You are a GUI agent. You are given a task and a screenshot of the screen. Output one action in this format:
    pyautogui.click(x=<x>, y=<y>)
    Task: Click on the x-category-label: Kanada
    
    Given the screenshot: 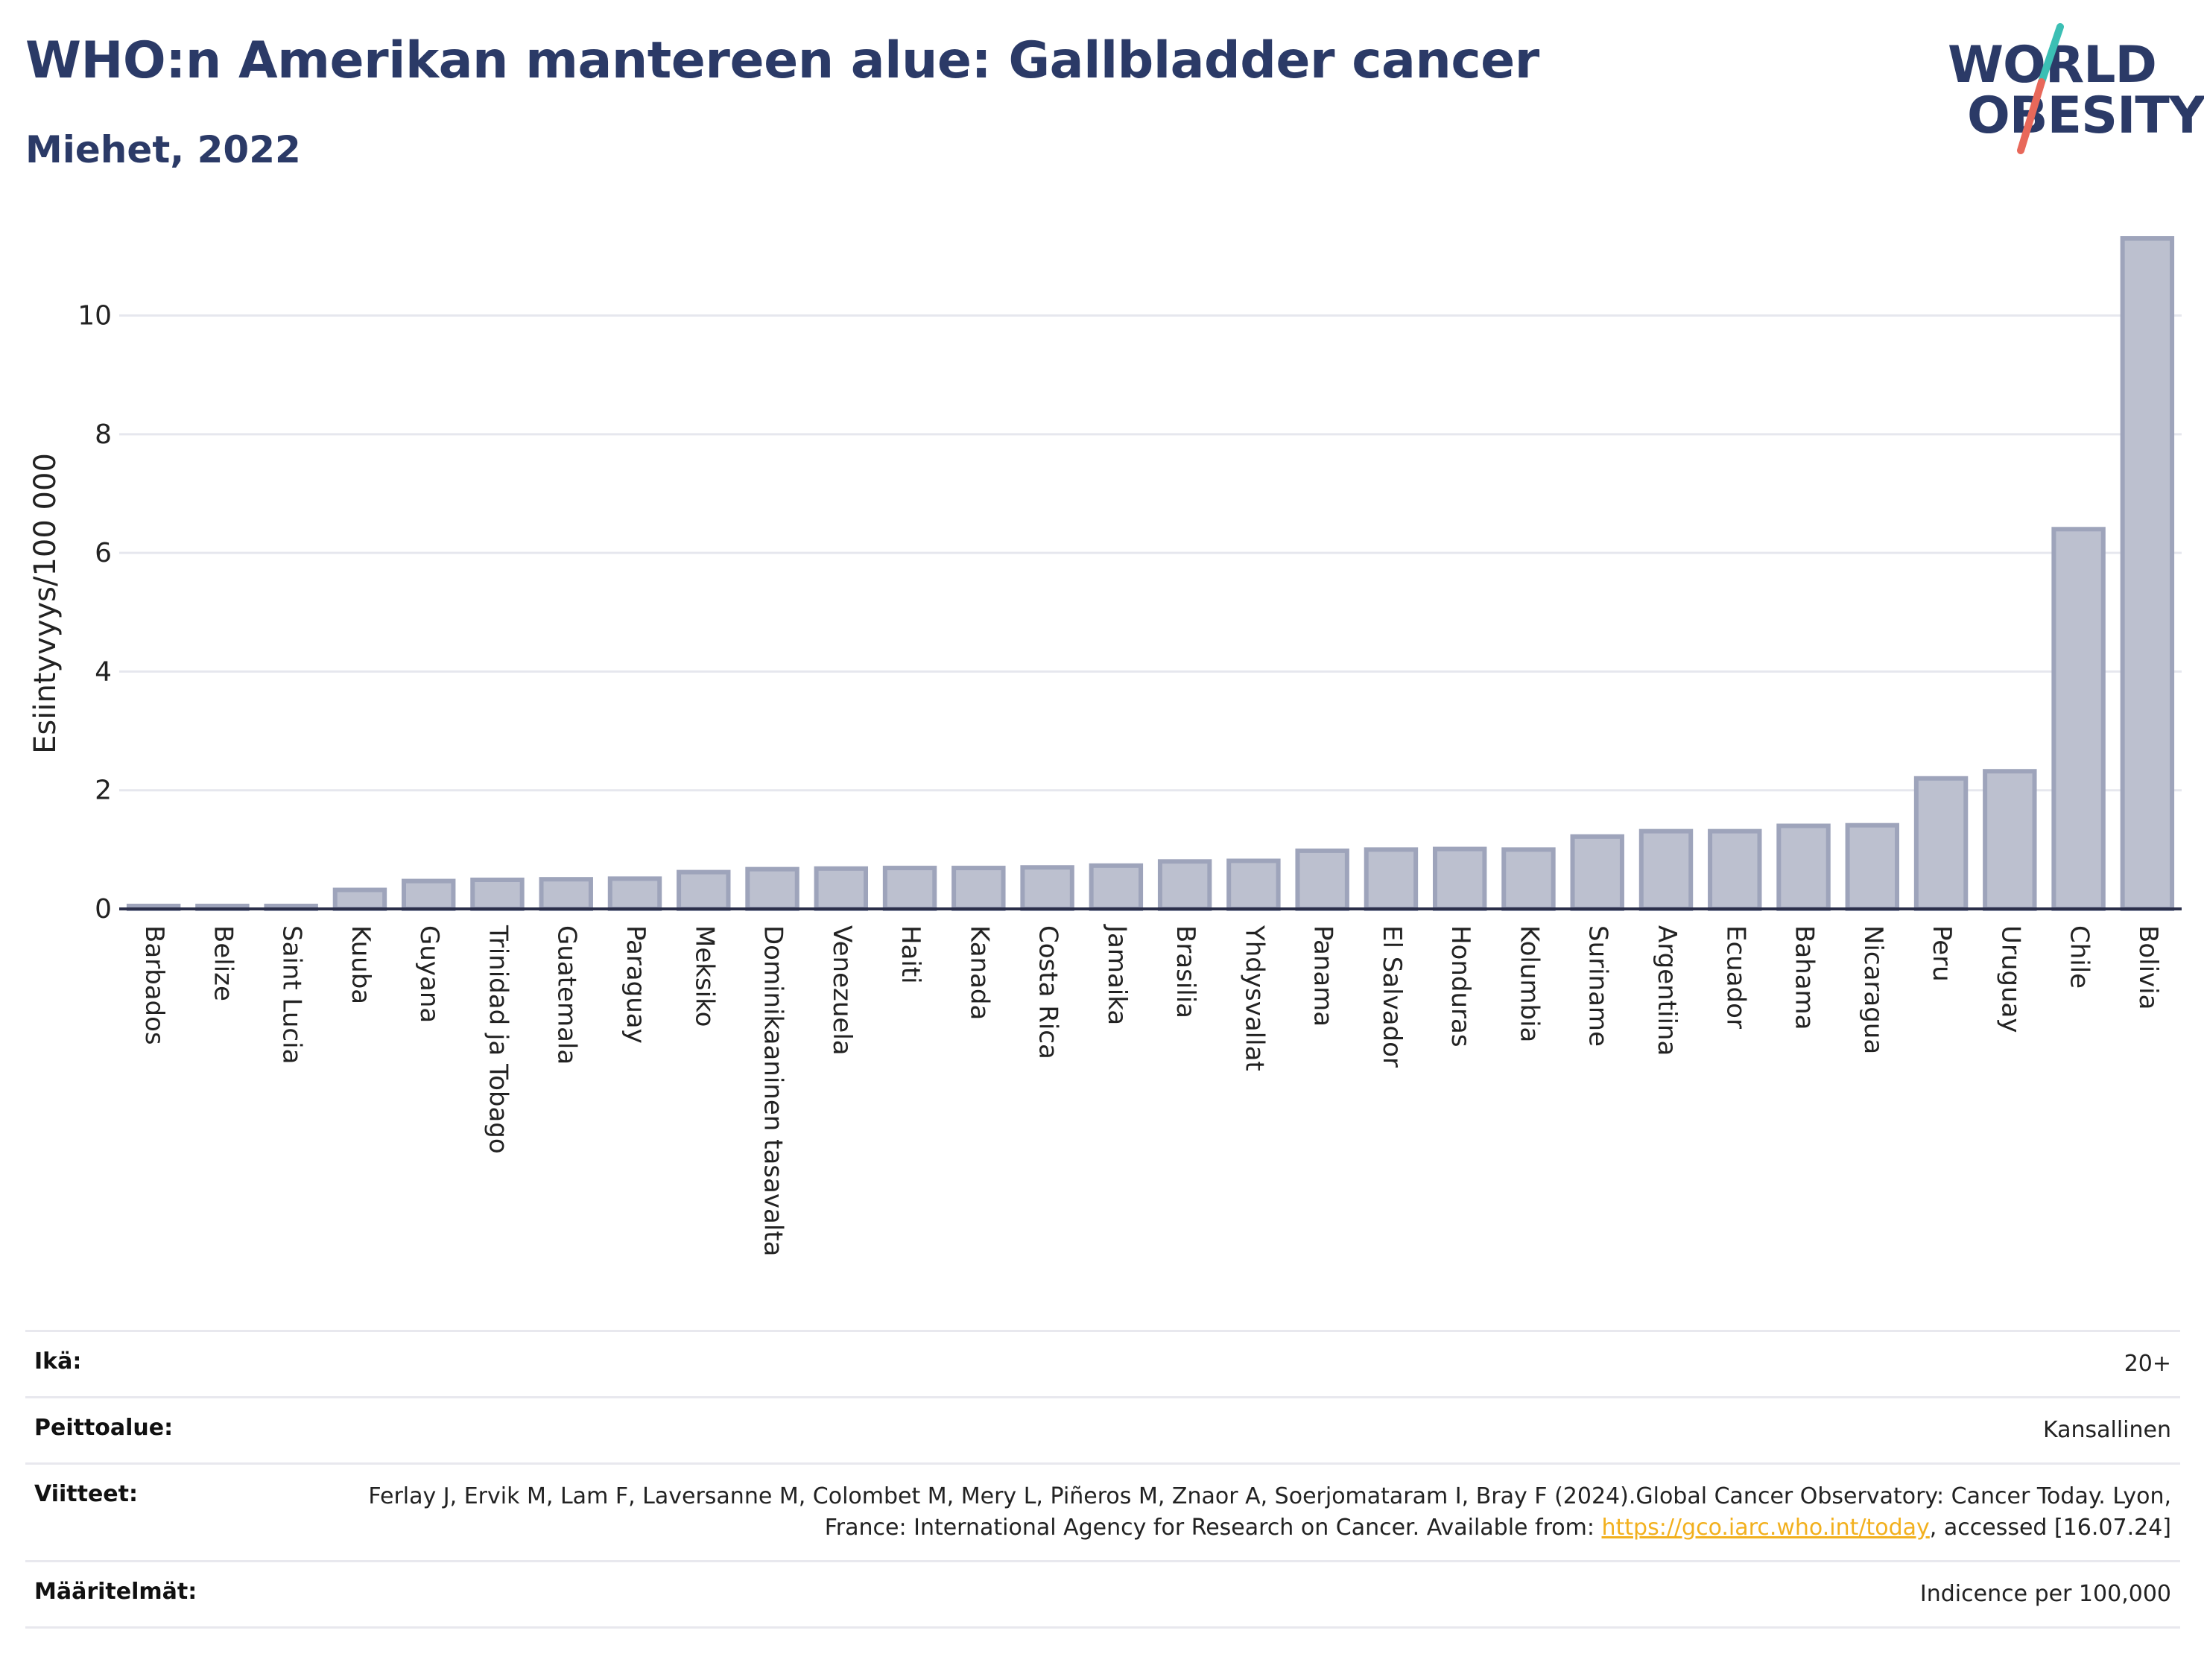 What is the action you would take?
    pyautogui.click(x=979, y=972)
    